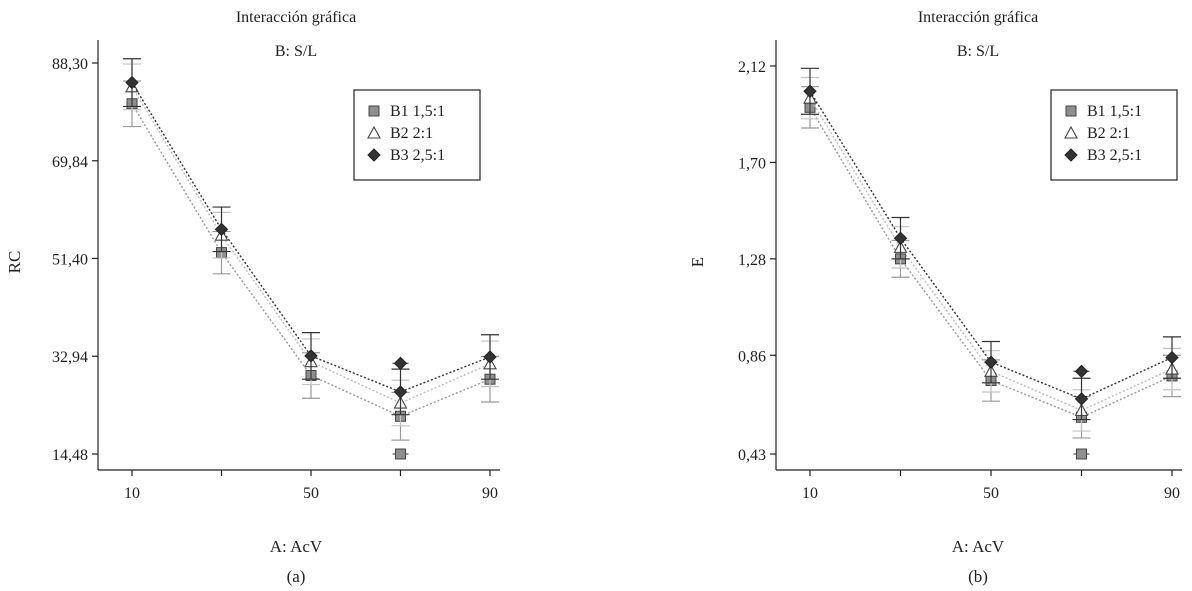 The image size is (1192, 591). I want to click on y-axis-label: RC, so click(14, 262).